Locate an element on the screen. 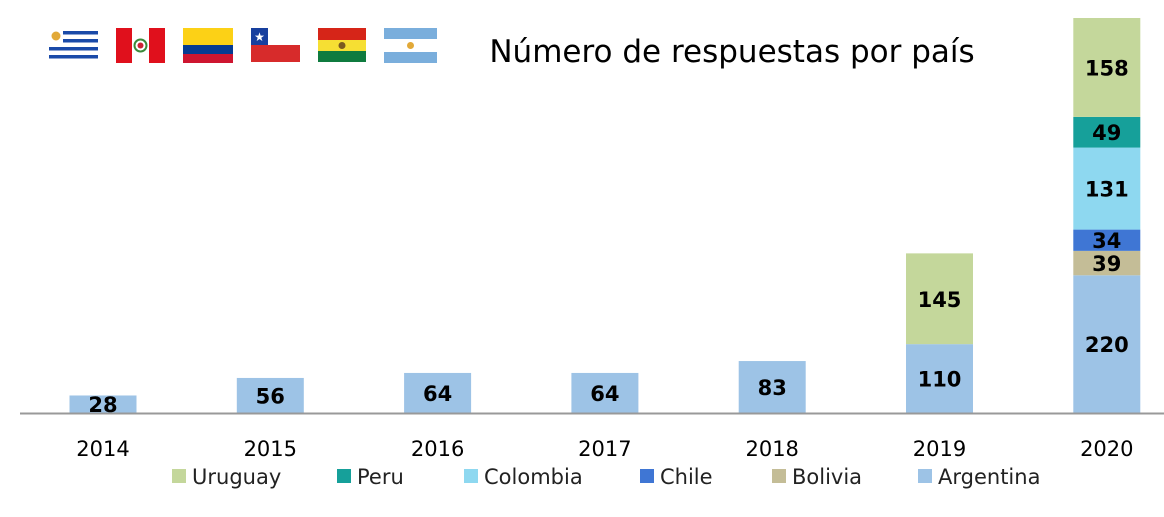 This screenshot has height=517, width=1164. bar-chile-2020 is located at coordinates (1107, 240).